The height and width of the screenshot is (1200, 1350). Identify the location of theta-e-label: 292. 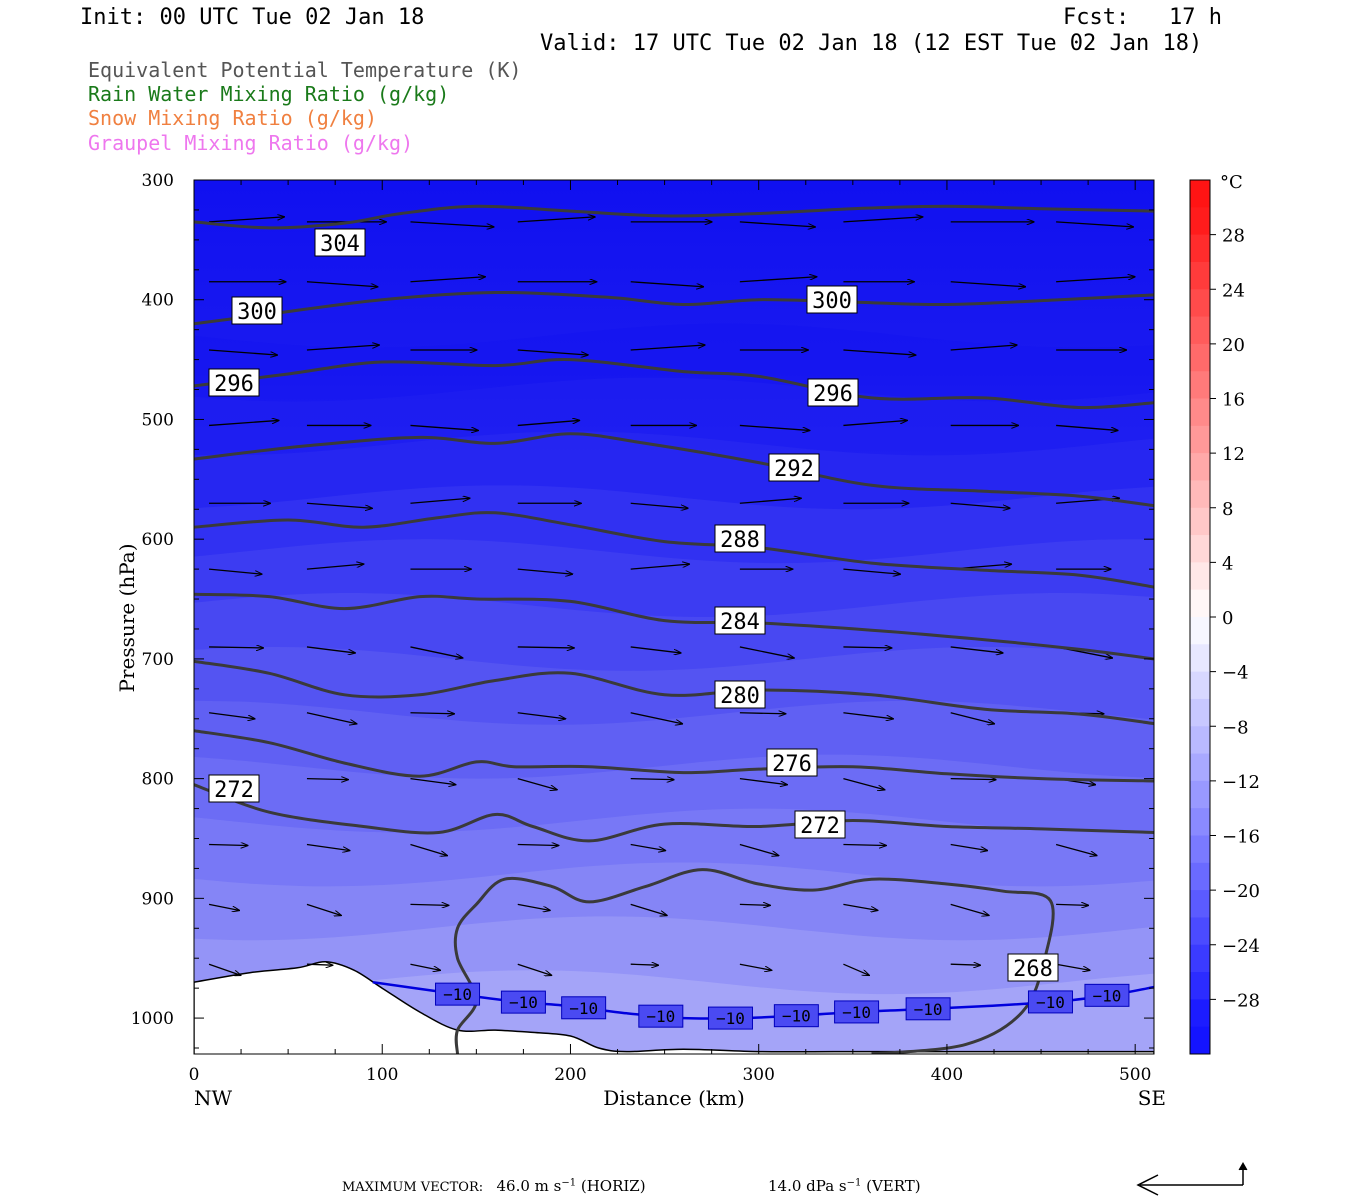
(794, 467).